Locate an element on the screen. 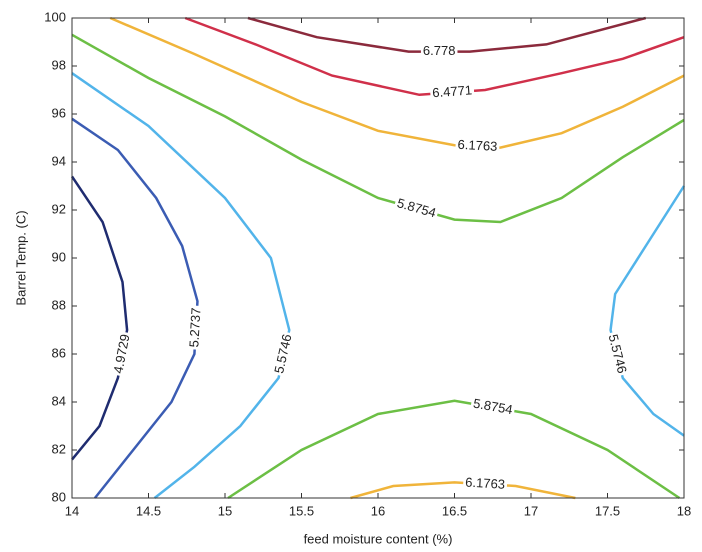  y-axis-label: Barrel Temp. (C) is located at coordinates (20, 257).